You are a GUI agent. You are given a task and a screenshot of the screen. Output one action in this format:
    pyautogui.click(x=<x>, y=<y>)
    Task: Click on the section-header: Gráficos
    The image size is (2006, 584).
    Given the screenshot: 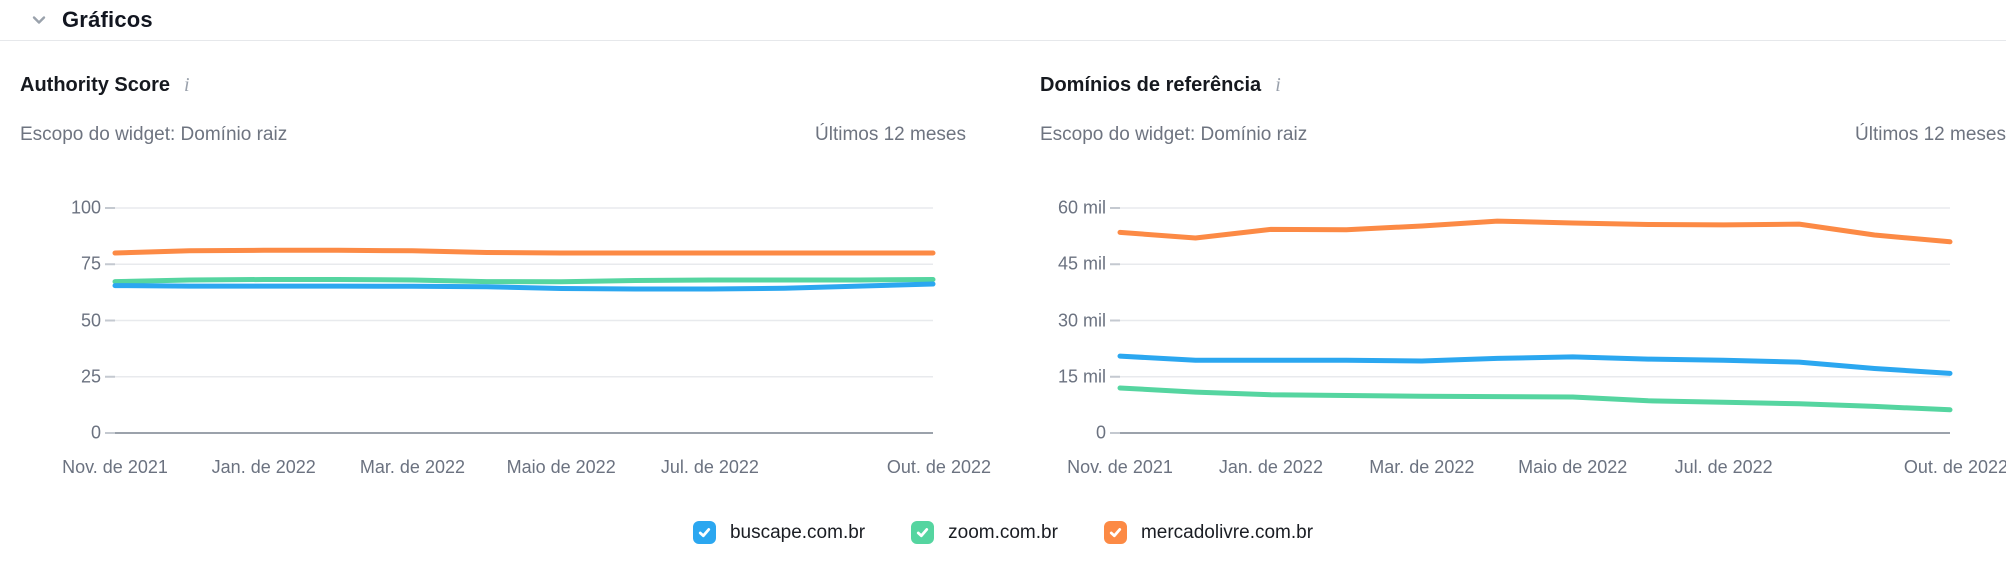 What is the action you would take?
    pyautogui.click(x=1003, y=20)
    